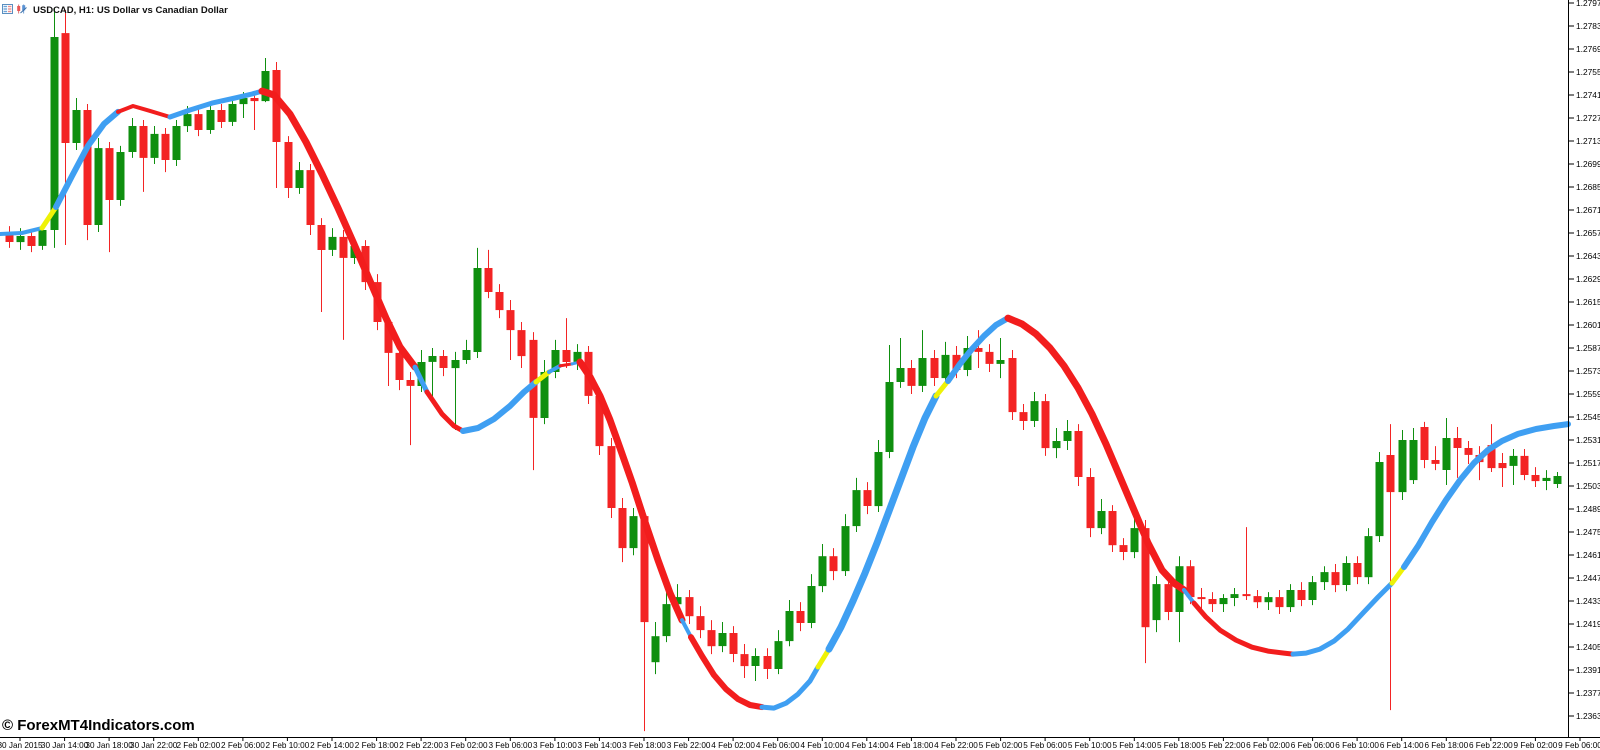  What do you see at coordinates (332, 745) in the screenshot?
I see `time-tick-label: 2 Feb 14:00` at bounding box center [332, 745].